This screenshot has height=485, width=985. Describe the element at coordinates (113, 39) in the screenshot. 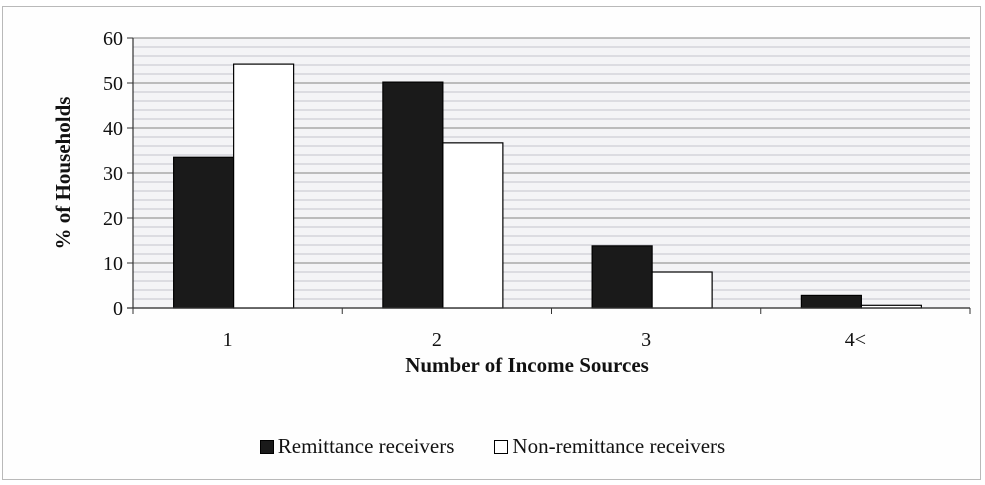

I see `y-tick-label: 60` at that location.